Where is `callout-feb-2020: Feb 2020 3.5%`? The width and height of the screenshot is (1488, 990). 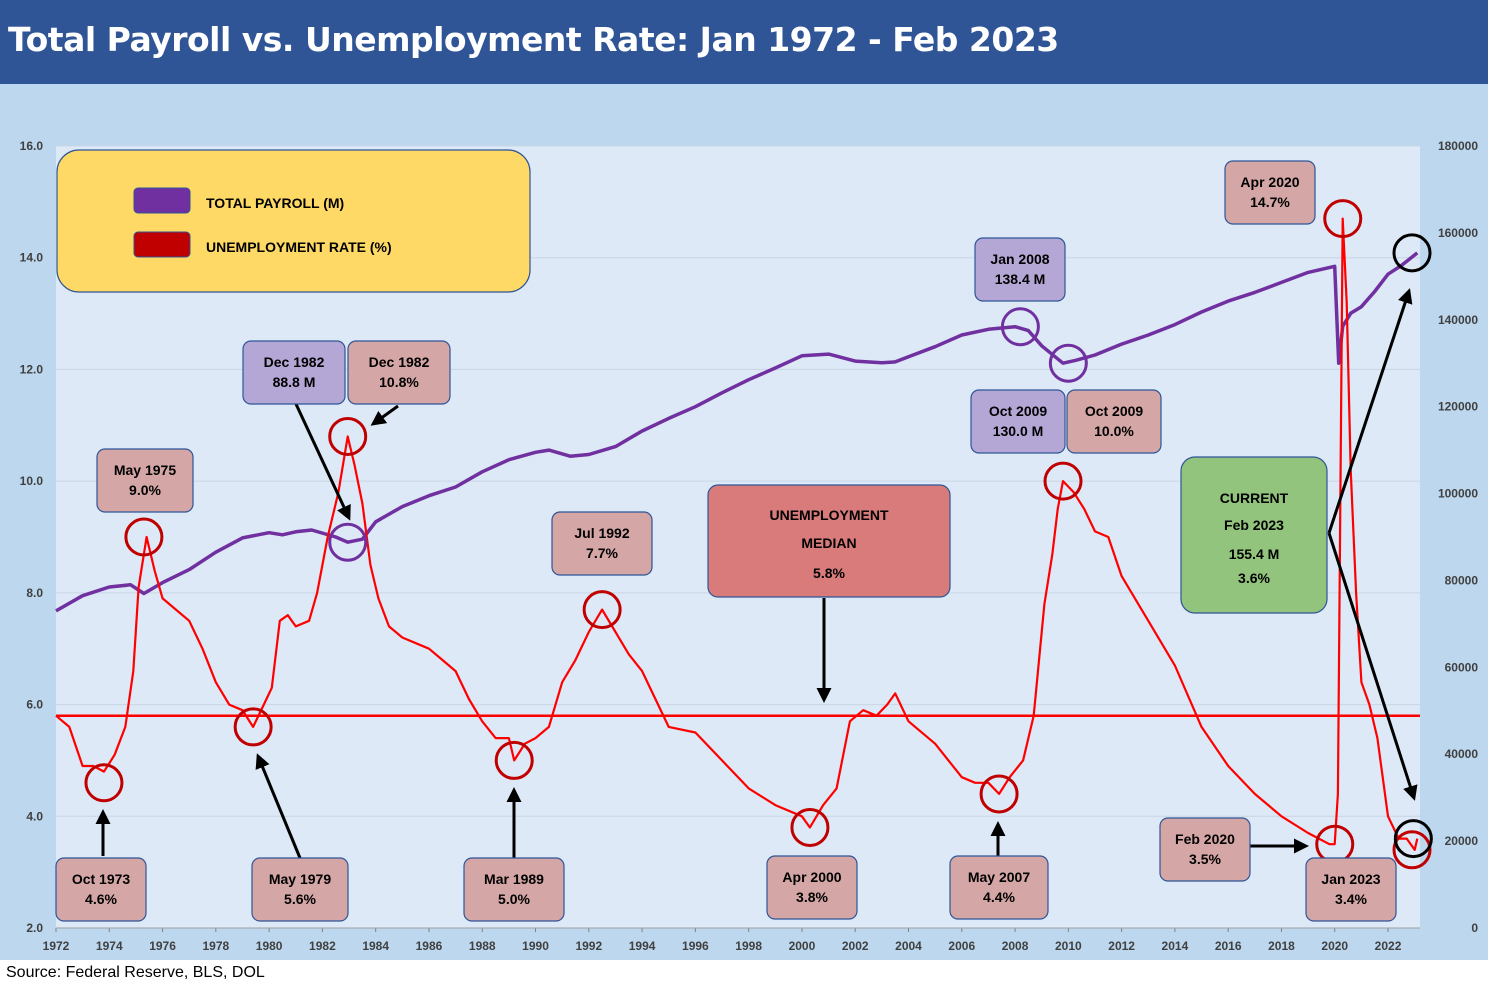 callout-feb-2020: Feb 2020 3.5% is located at coordinates (1205, 849).